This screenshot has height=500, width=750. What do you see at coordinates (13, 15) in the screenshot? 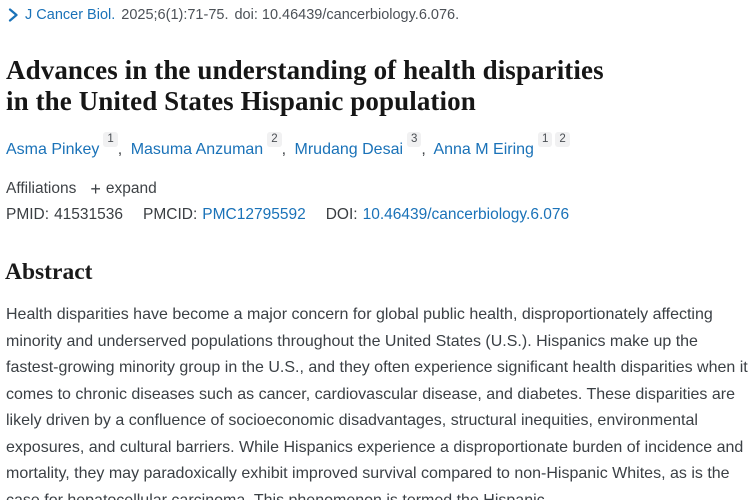
I see `chevron-right-icon` at bounding box center [13, 15].